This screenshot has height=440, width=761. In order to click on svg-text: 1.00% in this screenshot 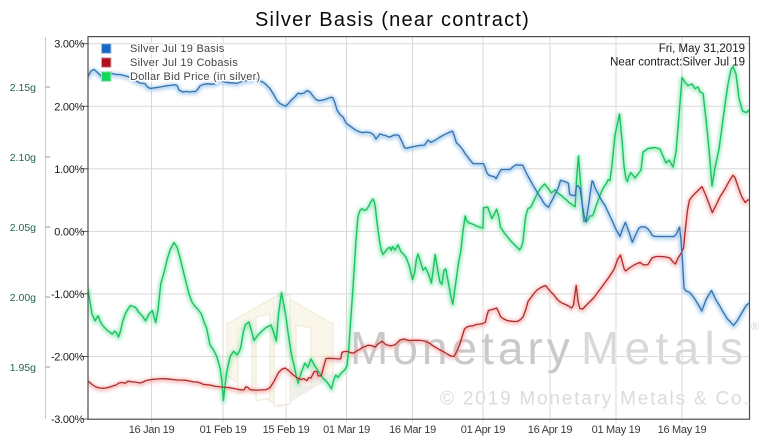, I will do `click(69, 170)`.